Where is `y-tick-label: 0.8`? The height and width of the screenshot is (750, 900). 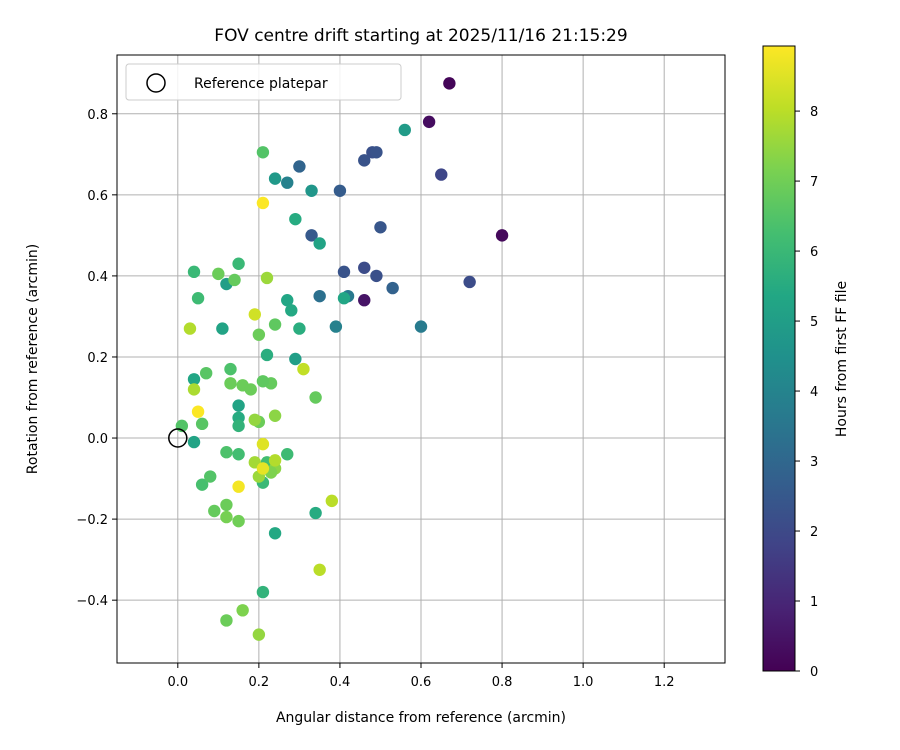
y-tick-label: 0.8 is located at coordinates (97, 115).